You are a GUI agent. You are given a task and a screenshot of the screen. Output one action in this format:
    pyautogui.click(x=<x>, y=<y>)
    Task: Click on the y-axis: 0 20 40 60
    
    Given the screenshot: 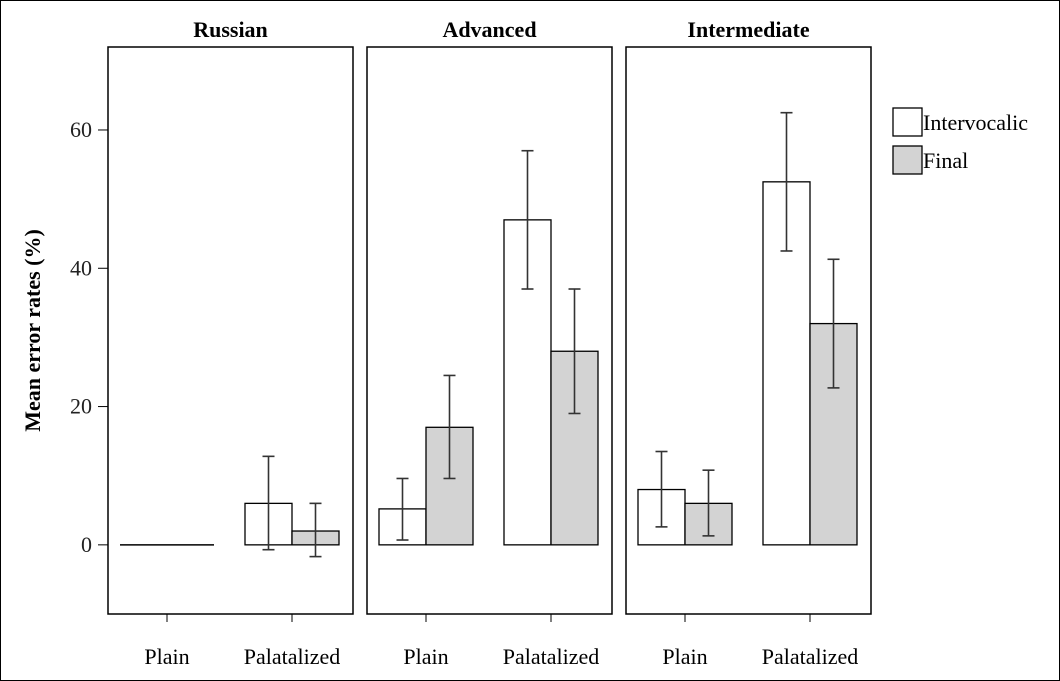 What is the action you would take?
    pyautogui.click(x=89, y=337)
    